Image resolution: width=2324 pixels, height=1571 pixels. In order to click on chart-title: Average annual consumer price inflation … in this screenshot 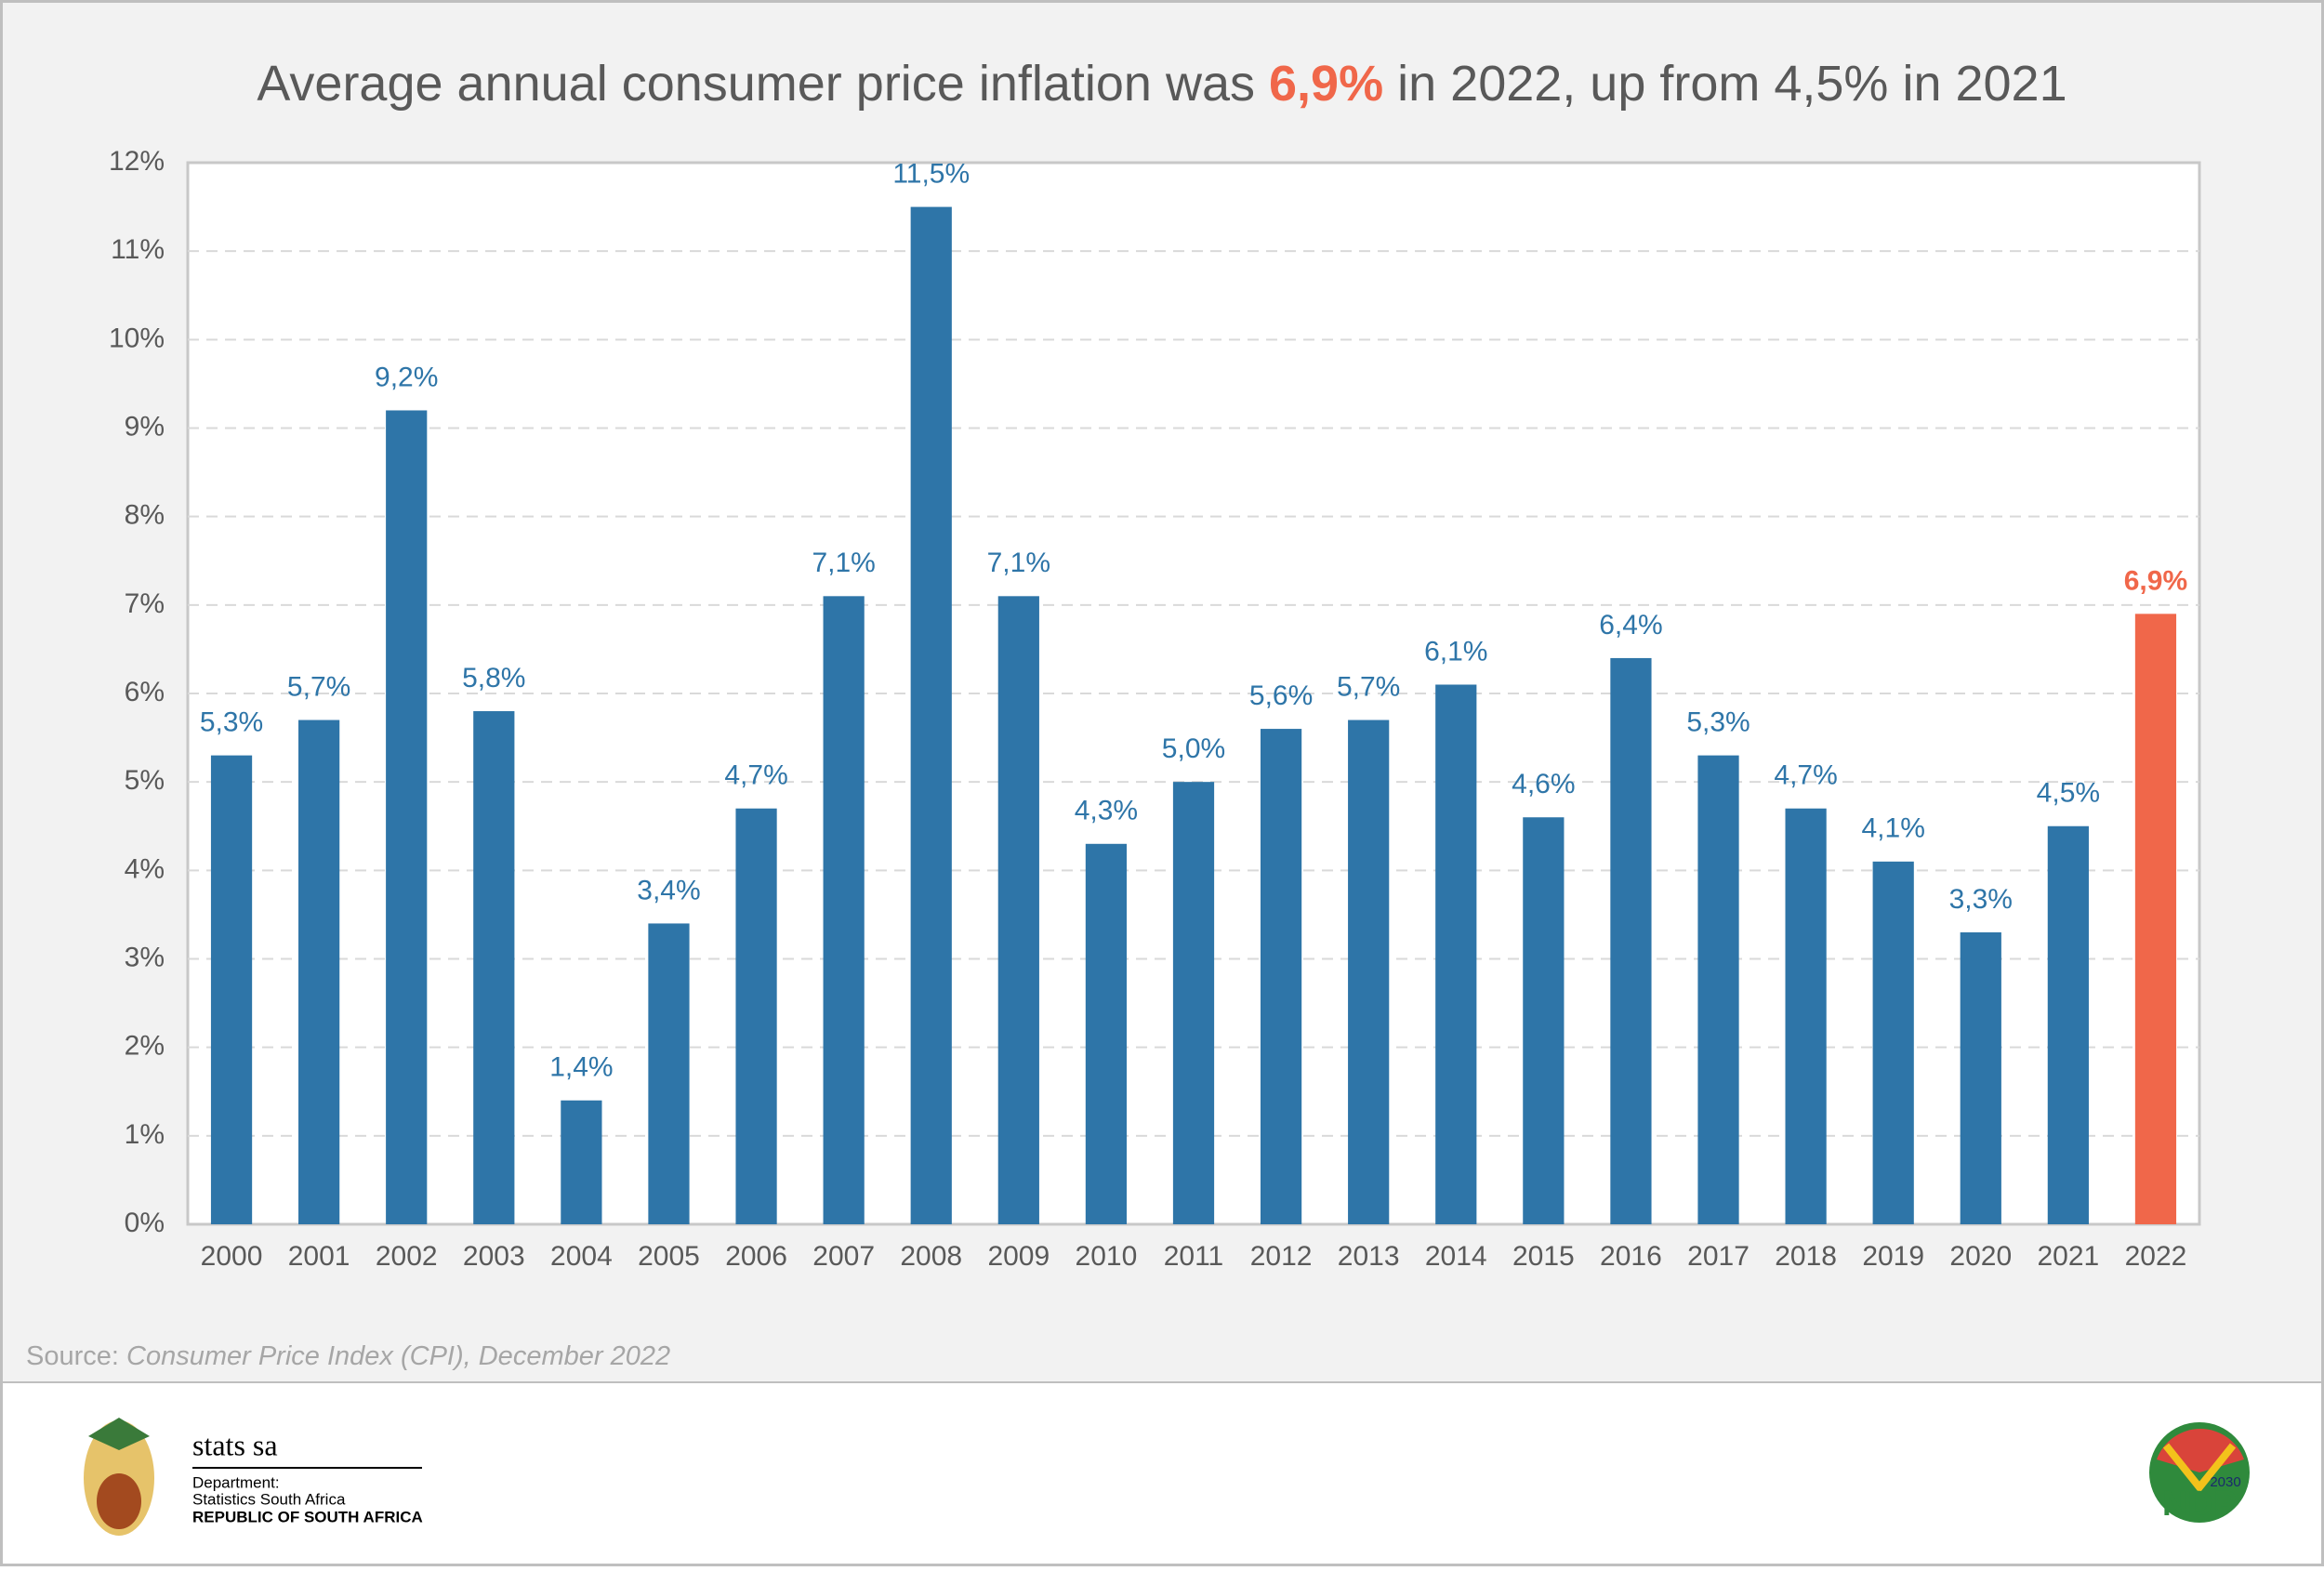, I will do `click(1162, 84)`.